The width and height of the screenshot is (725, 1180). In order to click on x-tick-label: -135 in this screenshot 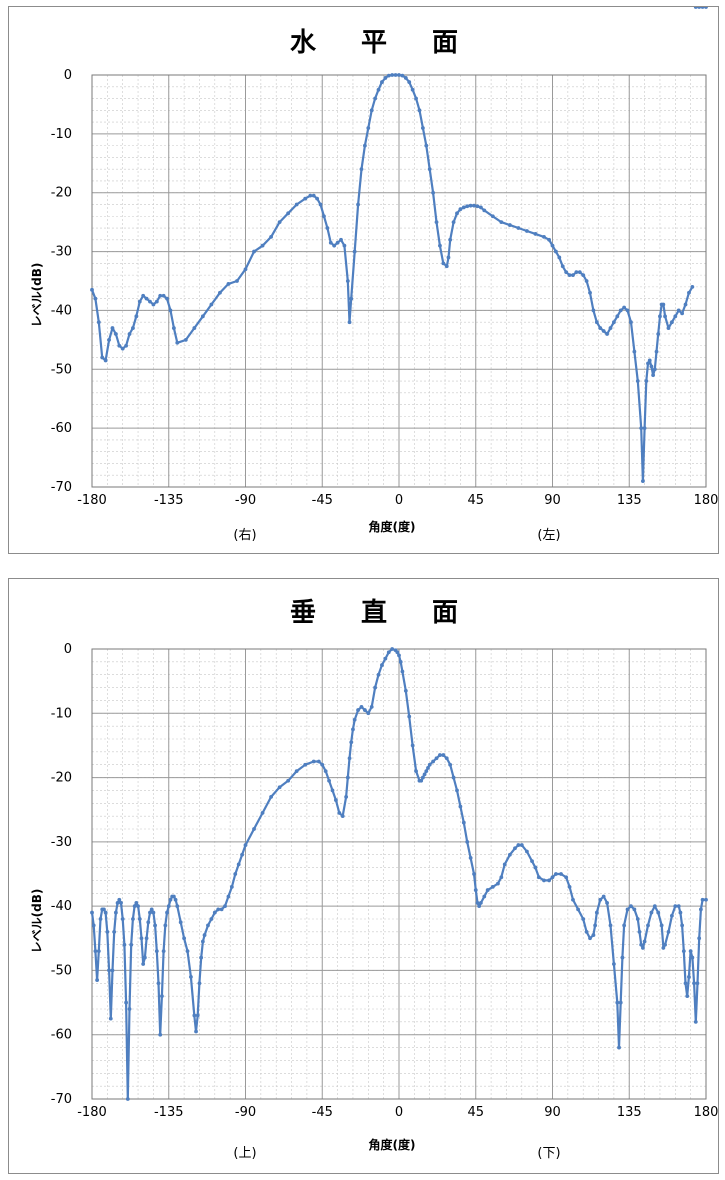, I will do `click(169, 1112)`.